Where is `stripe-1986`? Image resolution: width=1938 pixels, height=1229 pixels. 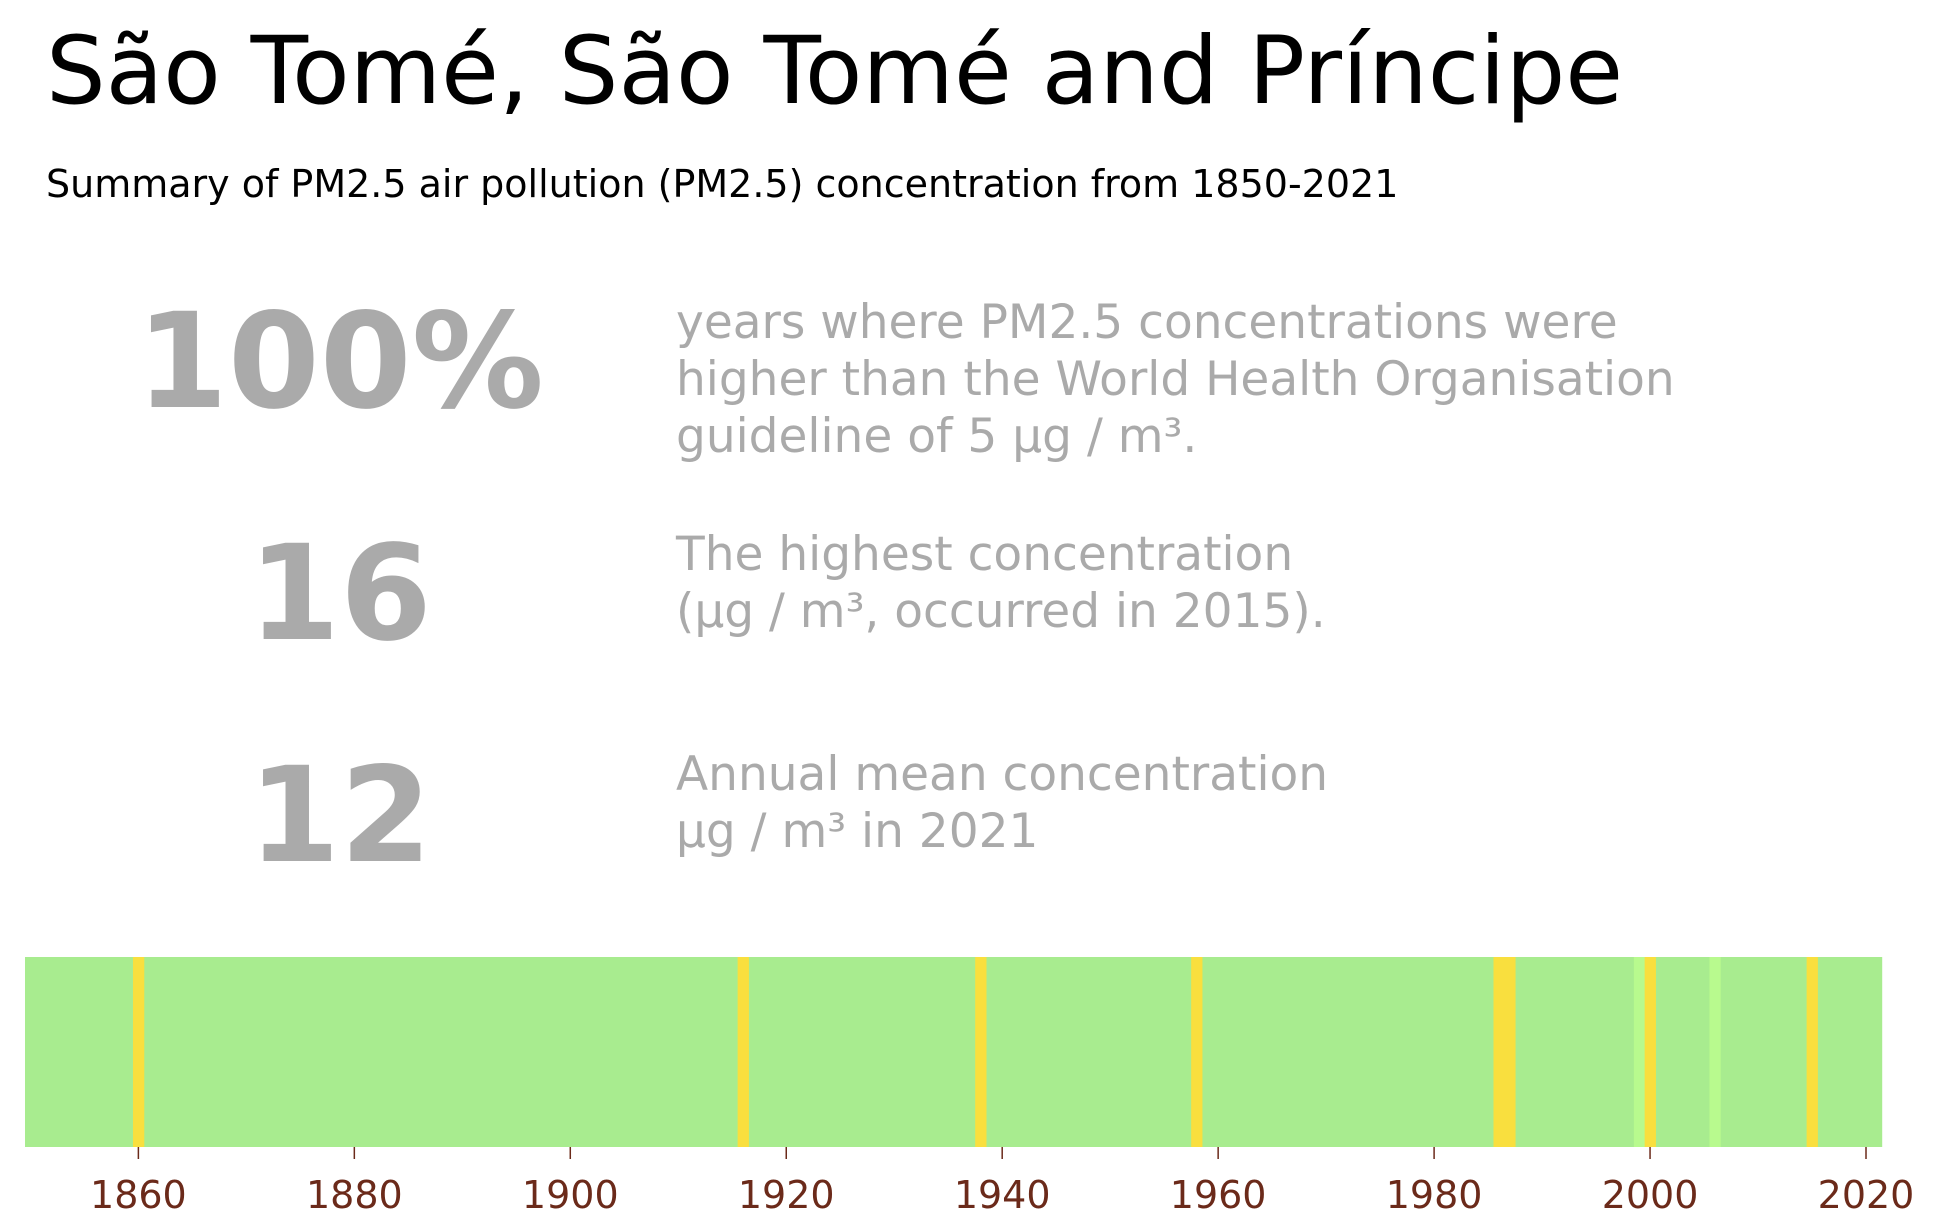 stripe-1986 is located at coordinates (1499, 1052).